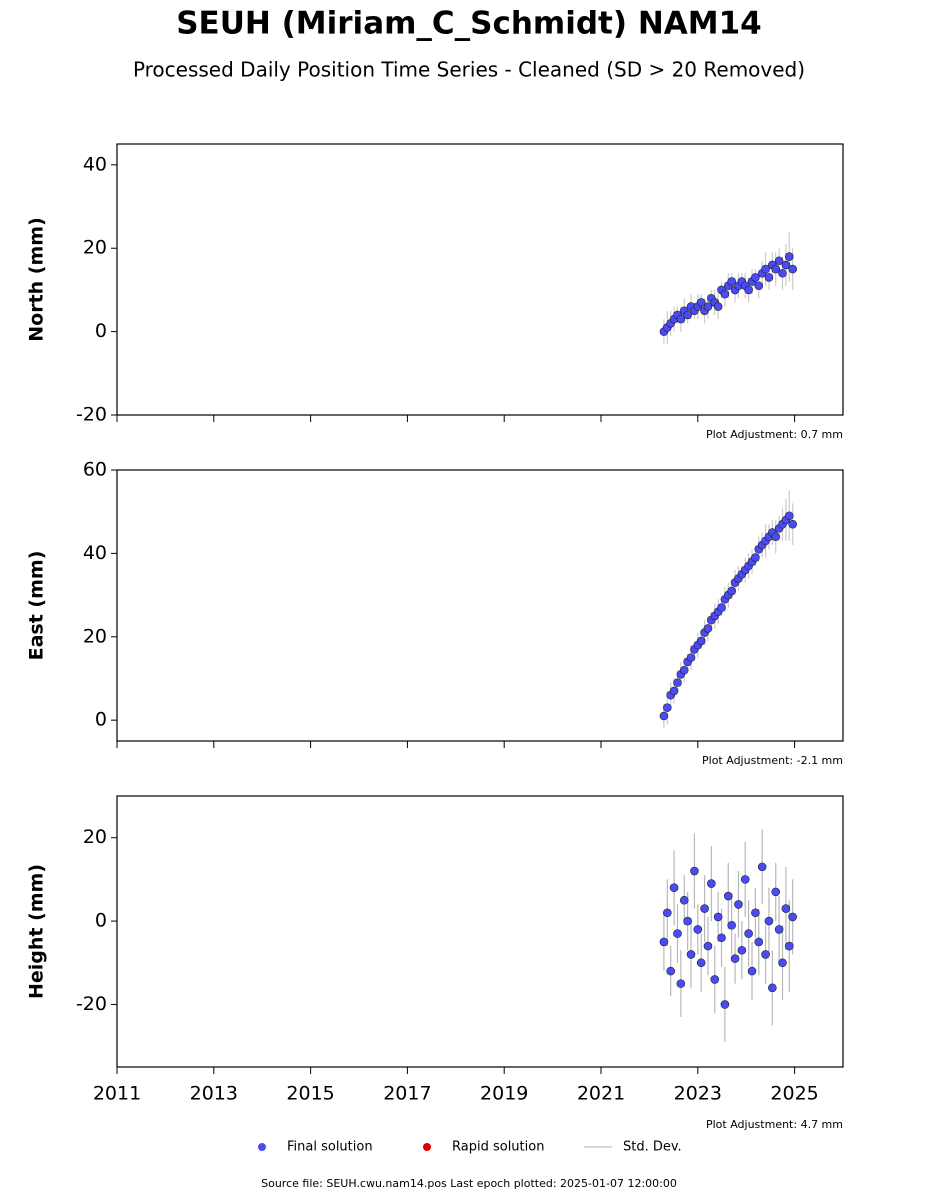 This screenshot has width=937, height=1204. I want to click on x-tick-label: 2011, so click(117, 1094).